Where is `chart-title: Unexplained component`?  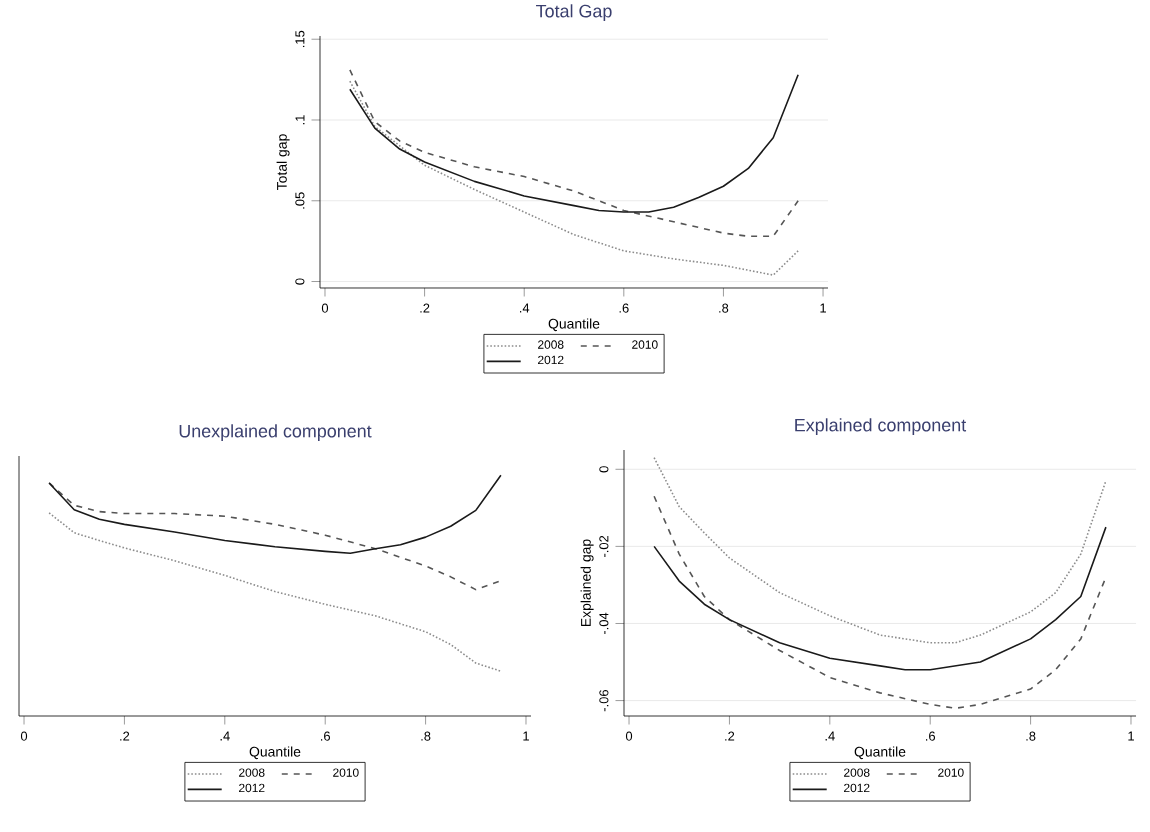 chart-title: Unexplained component is located at coordinates (275, 432).